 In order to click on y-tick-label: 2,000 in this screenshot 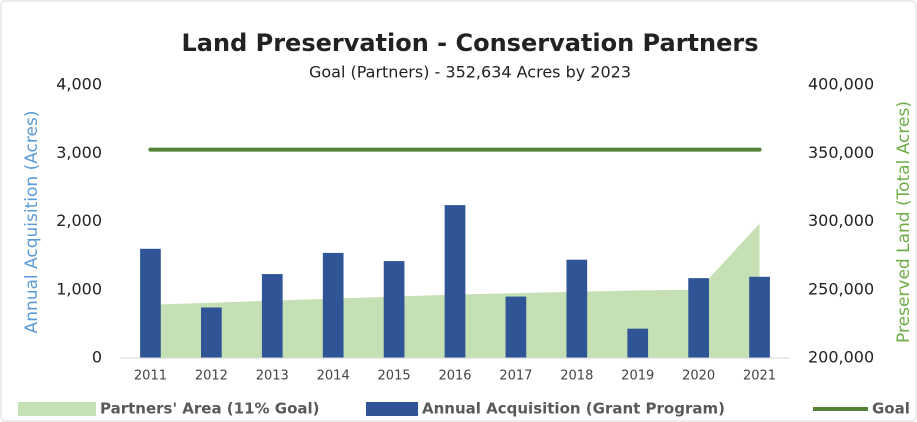, I will do `click(79, 220)`.